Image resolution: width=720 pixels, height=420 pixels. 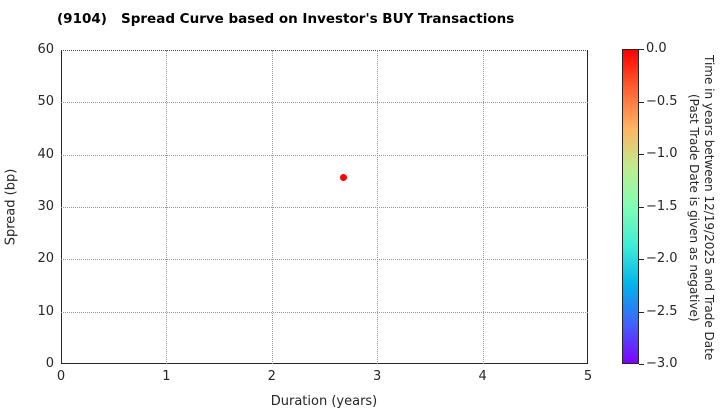 What do you see at coordinates (45, 154) in the screenshot?
I see `y-tick-label: 40` at bounding box center [45, 154].